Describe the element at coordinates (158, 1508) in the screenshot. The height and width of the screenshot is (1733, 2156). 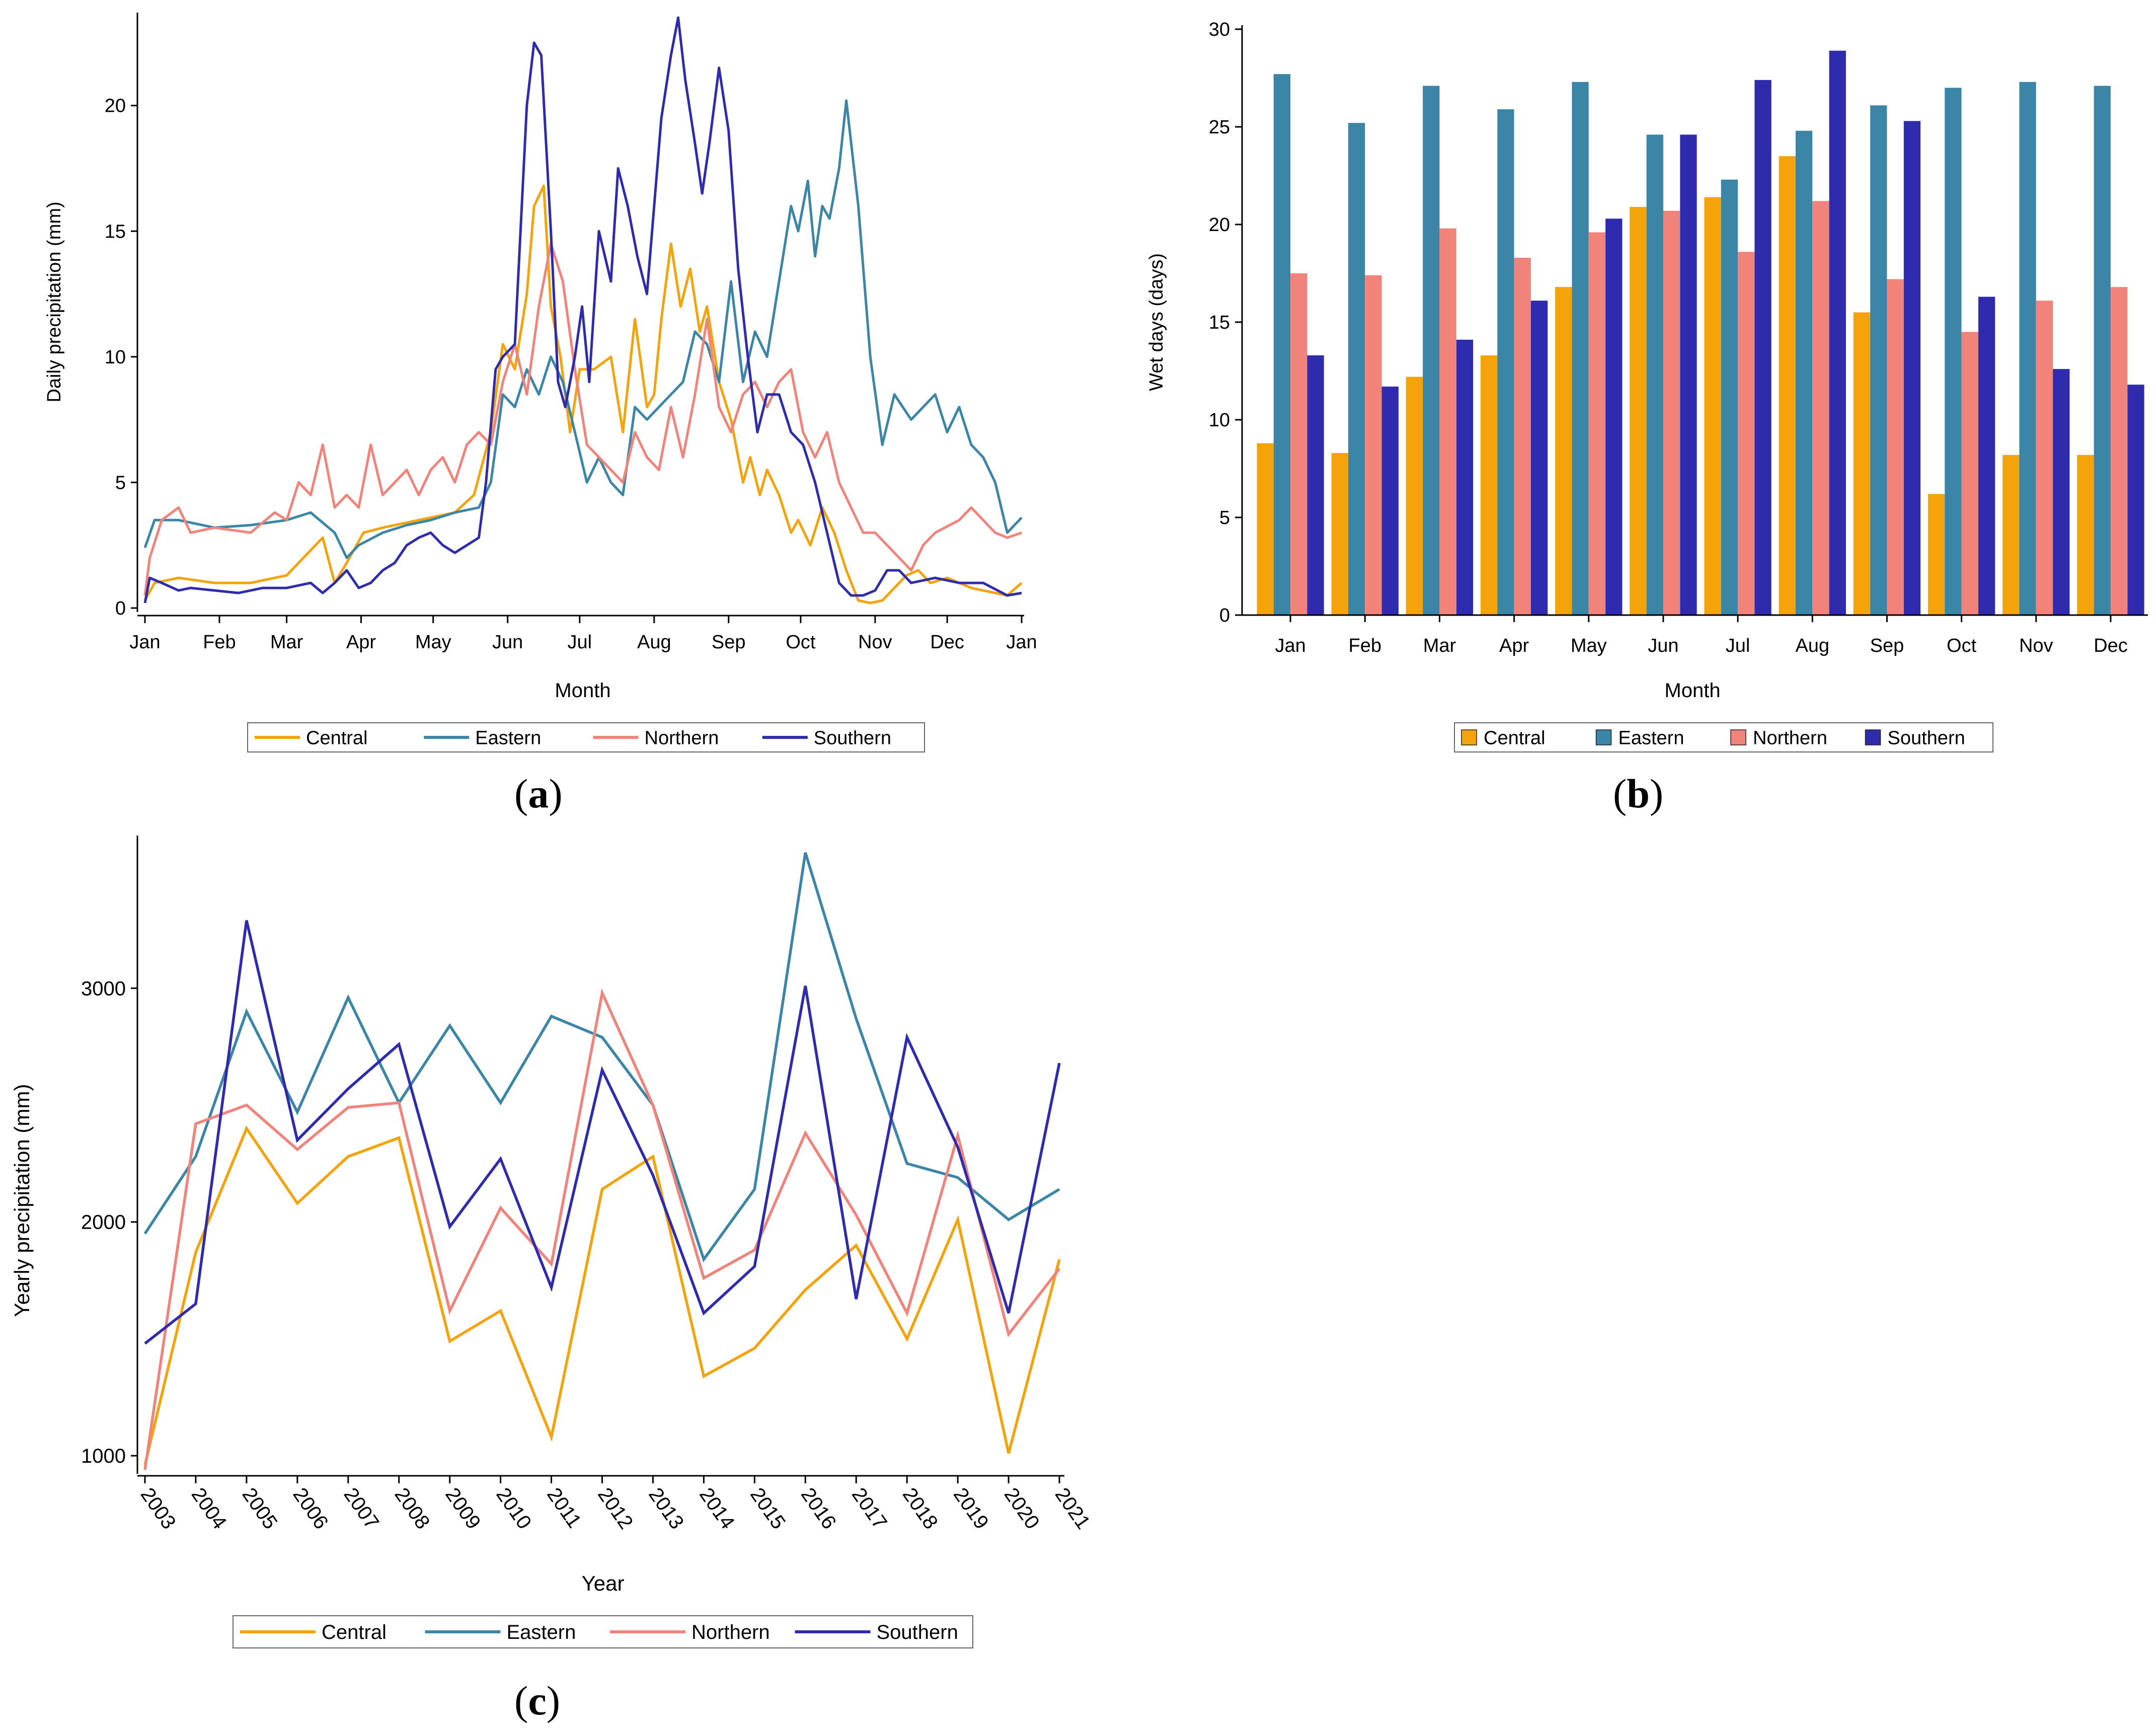
I see `x-tick-label: 2003` at that location.